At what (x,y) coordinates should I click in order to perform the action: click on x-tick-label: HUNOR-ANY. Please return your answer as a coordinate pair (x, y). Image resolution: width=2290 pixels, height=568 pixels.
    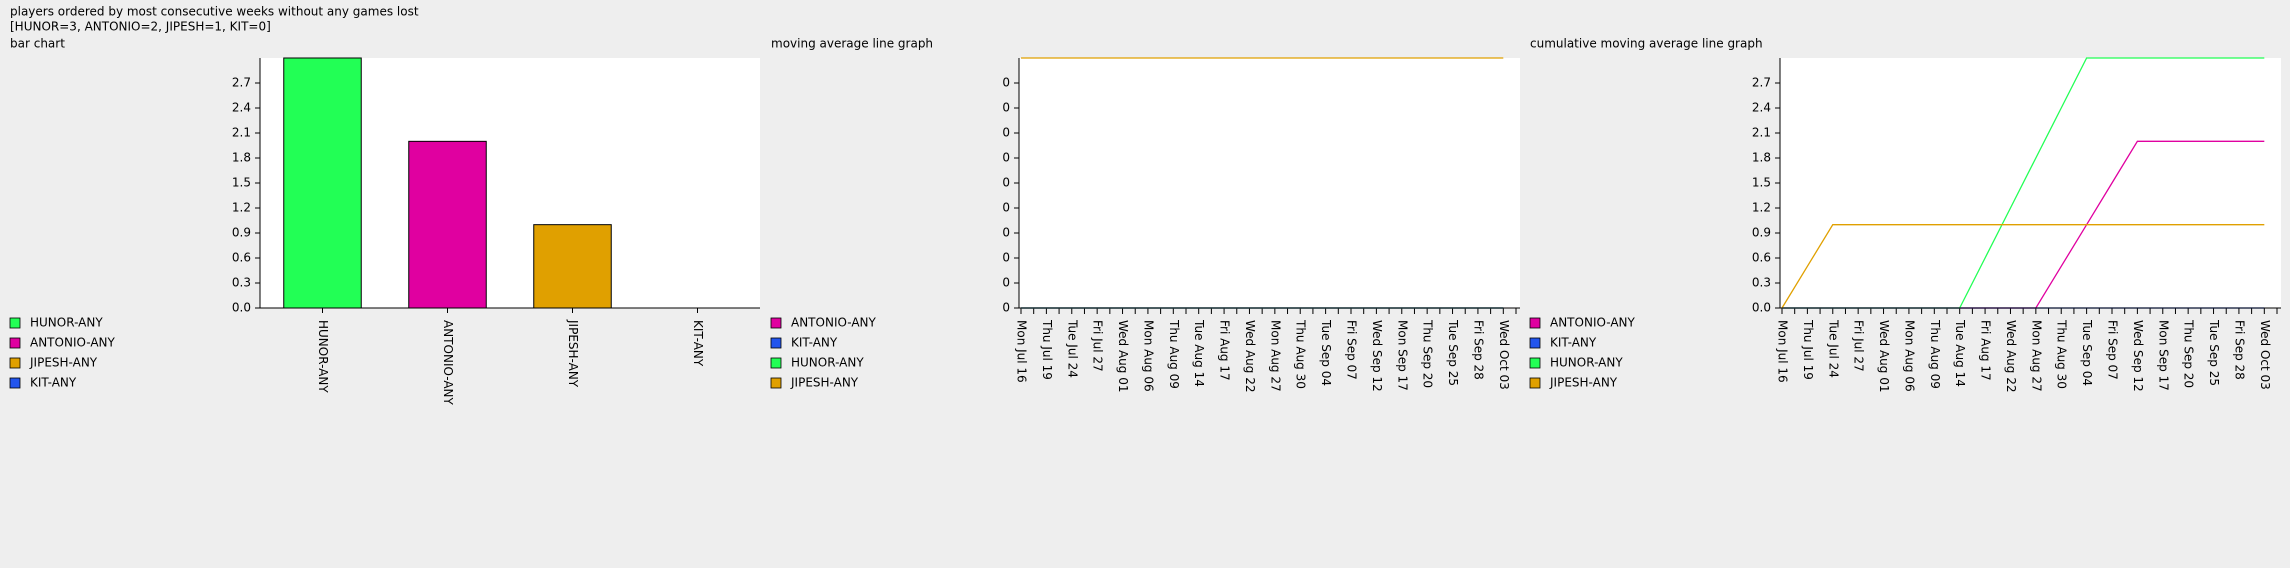
    Looking at the image, I should click on (323, 356).